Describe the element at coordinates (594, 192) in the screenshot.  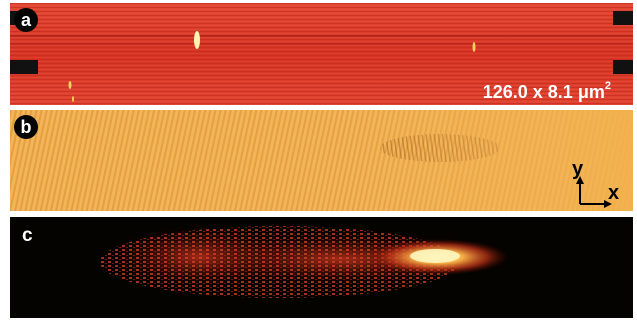
I see `axis-arrows` at that location.